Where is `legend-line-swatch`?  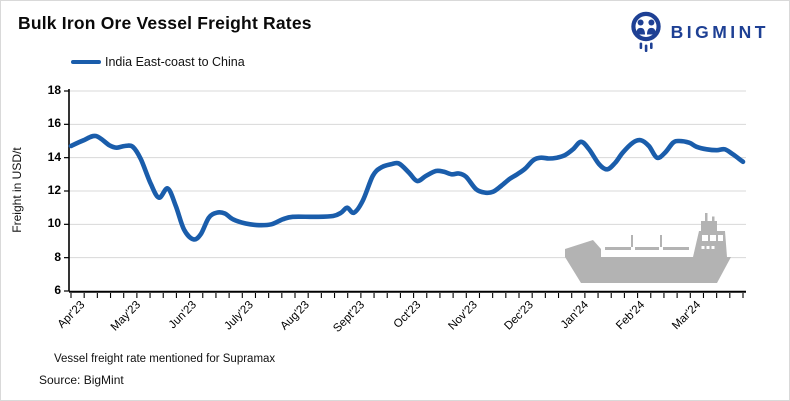
legend-line-swatch is located at coordinates (86, 62).